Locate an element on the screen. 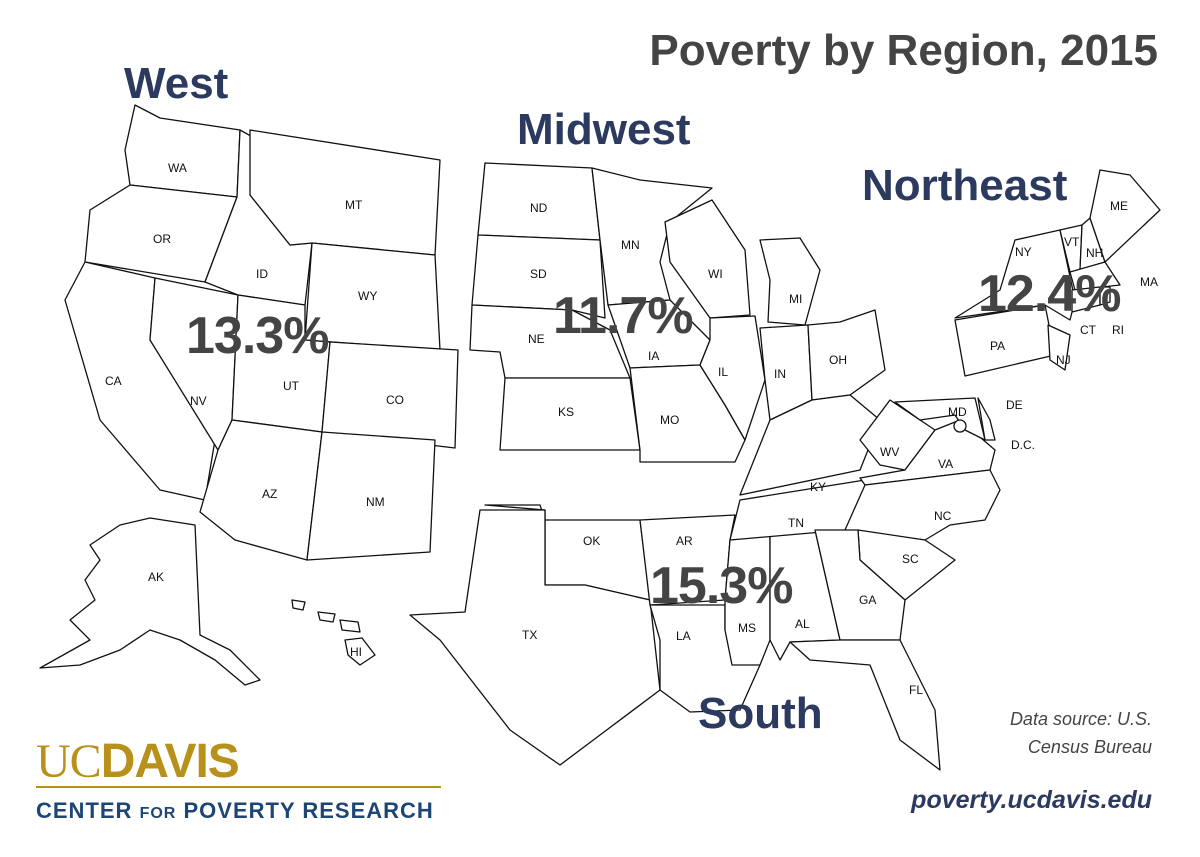  west-poverty-rate: 13.3% is located at coordinates (257, 336).